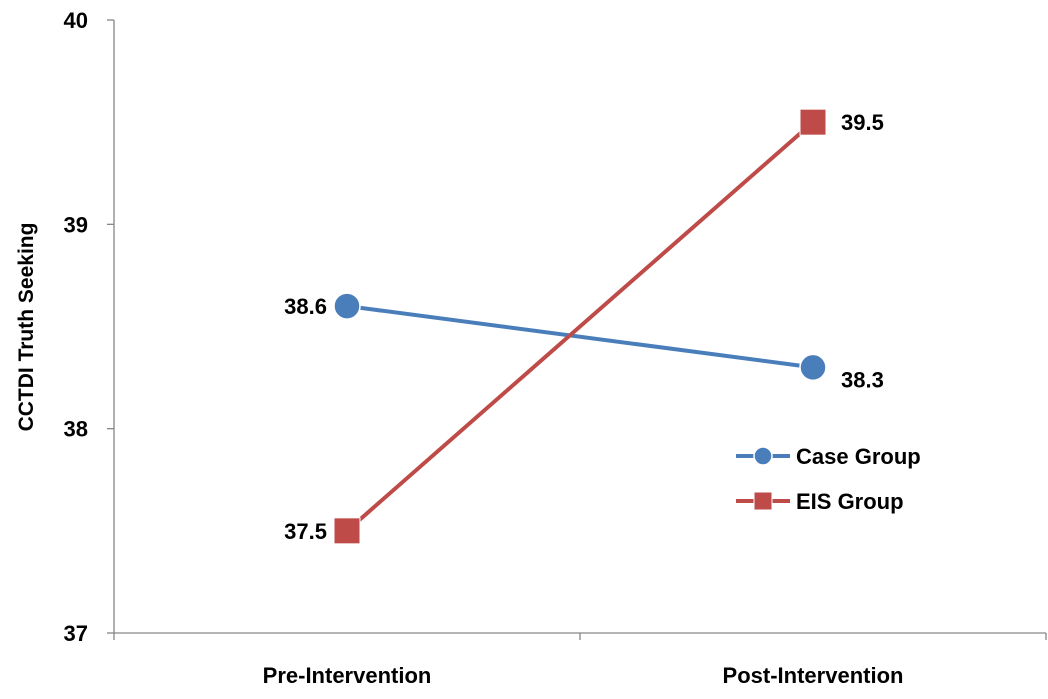 This screenshot has height=699, width=1048. I want to click on y-tick-labels: 37 38 39 40, so click(76, 327).